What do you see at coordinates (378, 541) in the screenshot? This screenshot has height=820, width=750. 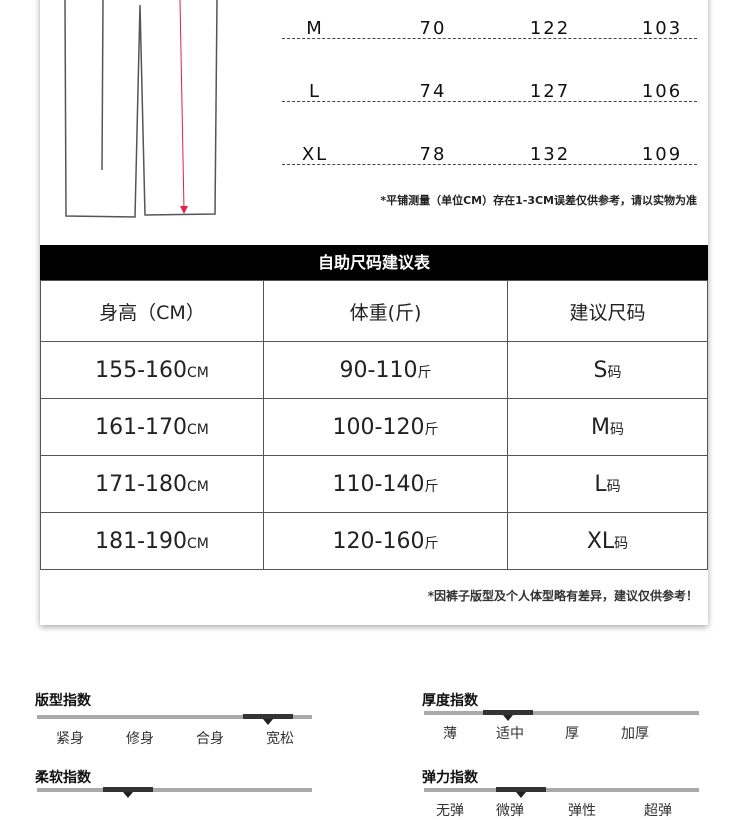 I see `value: 120-160` at bounding box center [378, 541].